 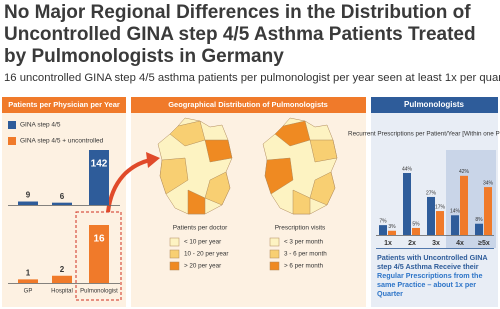 I want to click on divider, so click(x=435, y=248).